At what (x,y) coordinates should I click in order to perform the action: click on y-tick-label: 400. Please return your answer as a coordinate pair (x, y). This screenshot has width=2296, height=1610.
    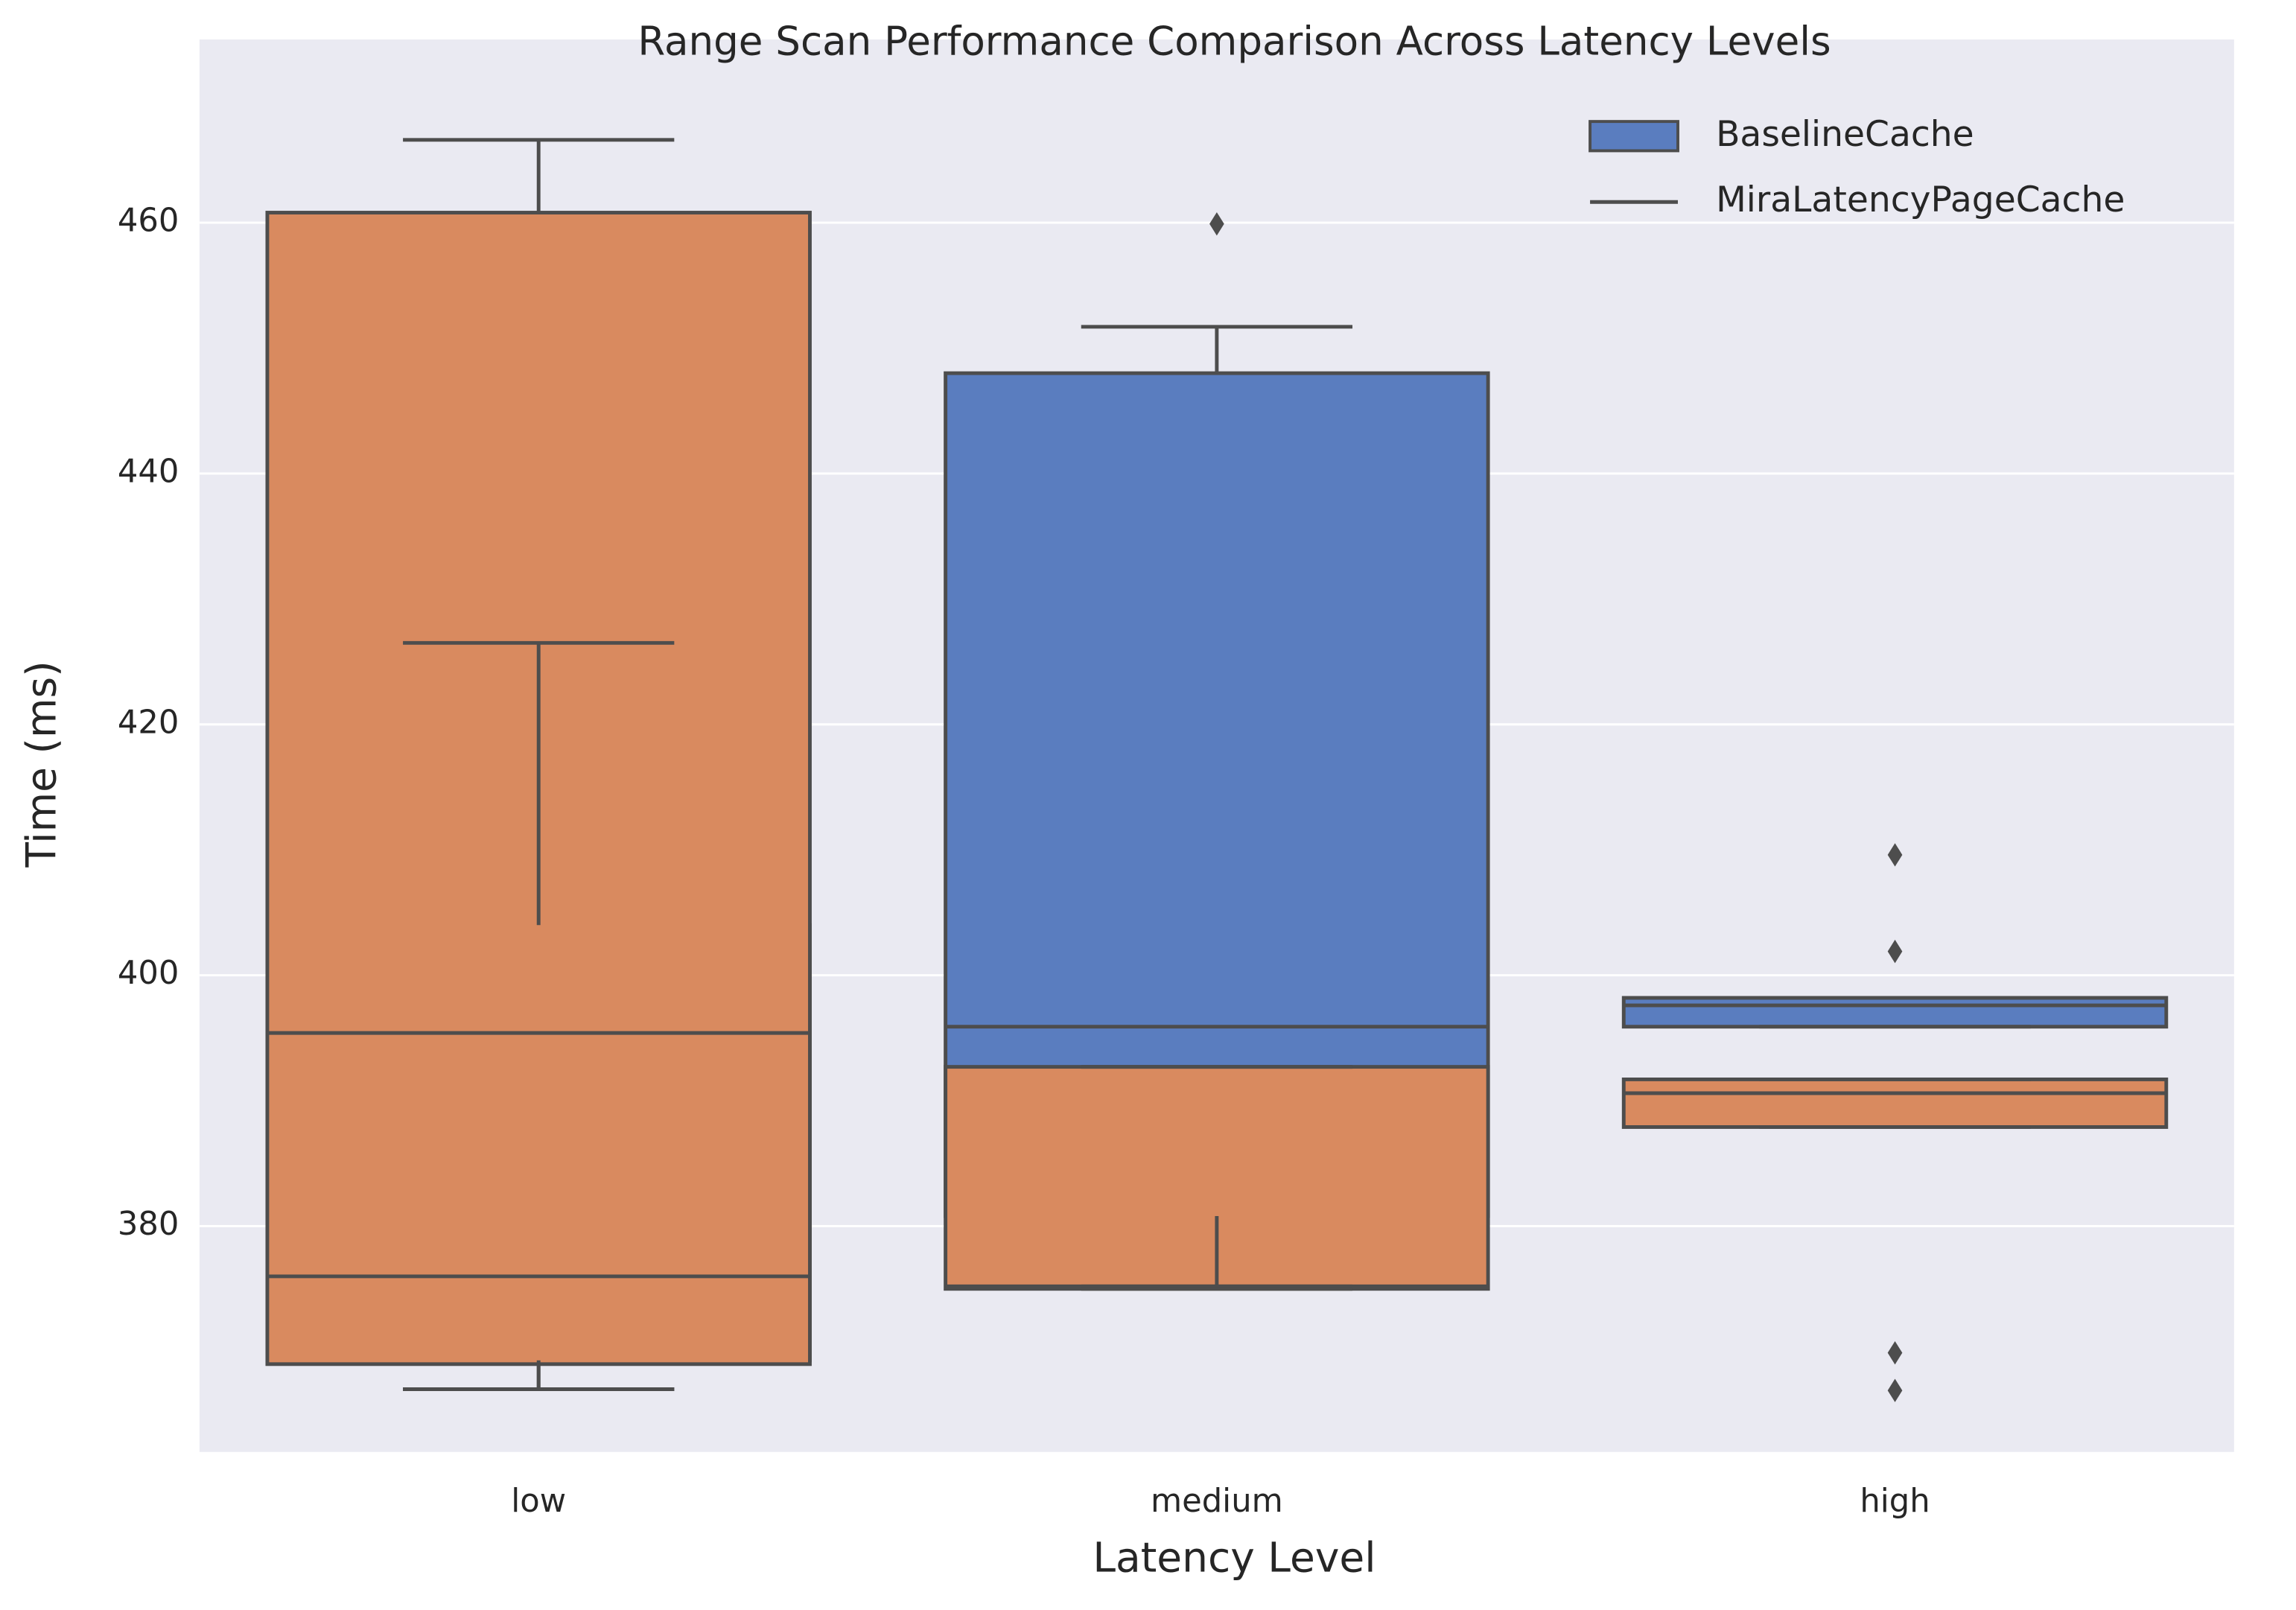
    Looking at the image, I should click on (148, 973).